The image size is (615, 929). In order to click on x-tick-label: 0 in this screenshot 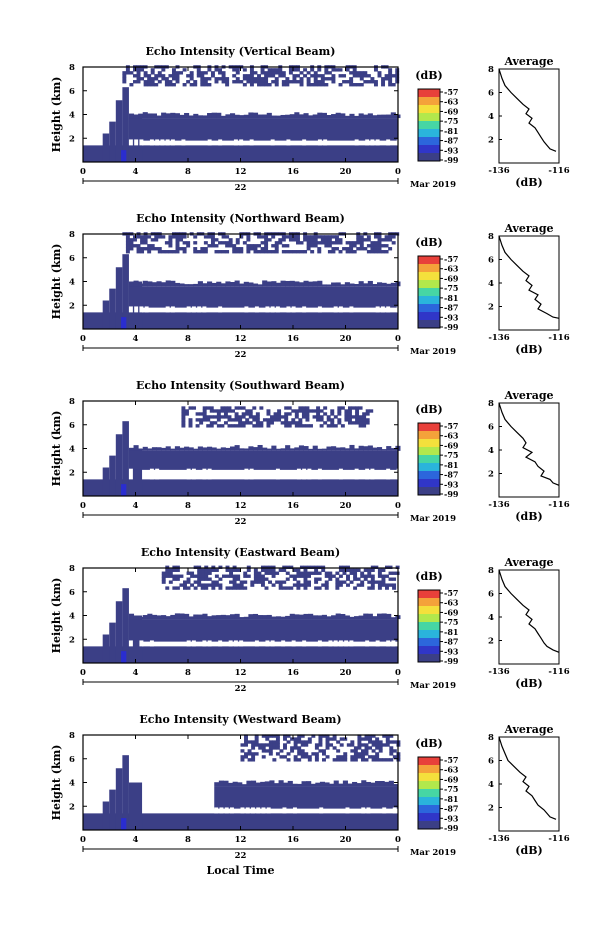, I will do `click(83, 506)`.